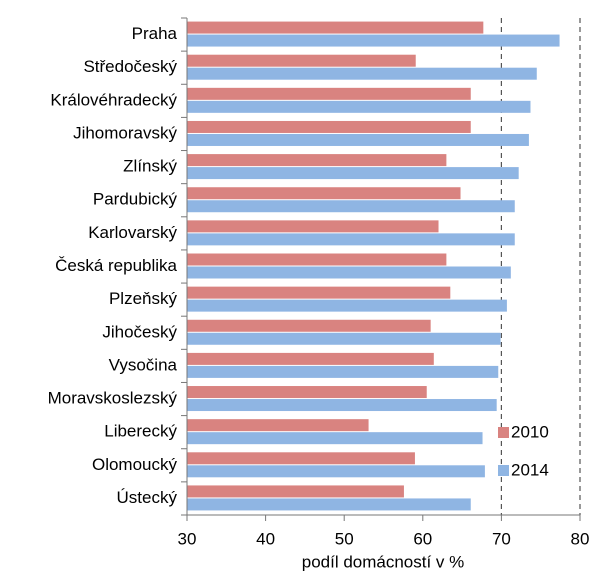 The image size is (591, 572). Describe the element at coordinates (125, 132) in the screenshot. I see `y-tick-label: Jihomoravský` at that location.